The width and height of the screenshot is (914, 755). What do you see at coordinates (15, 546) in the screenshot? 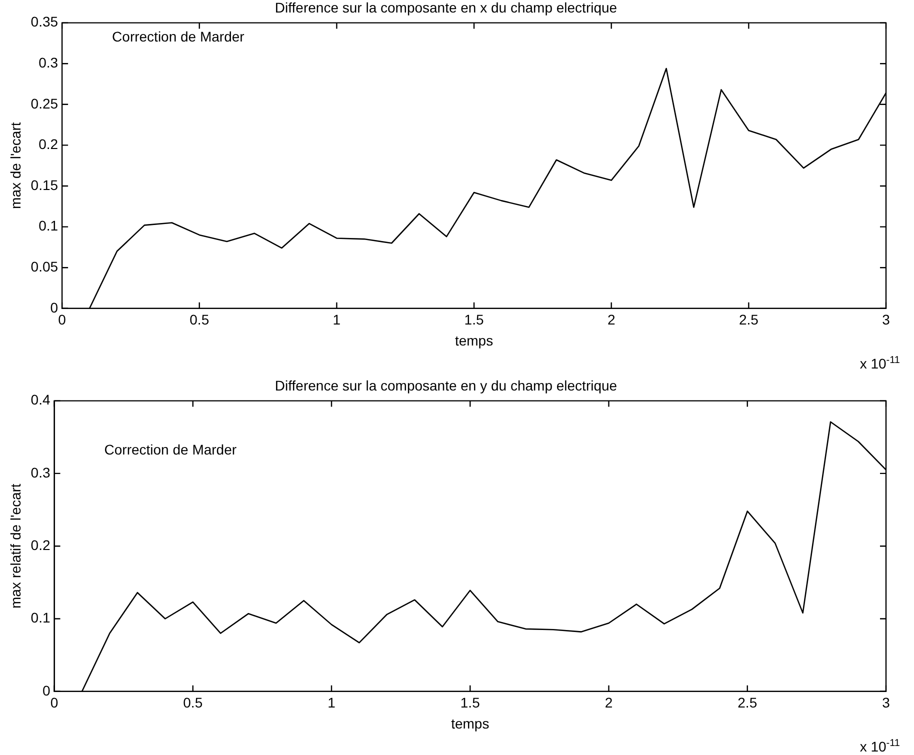
I see `y-axis-title: max relatif de l'ecart` at bounding box center [15, 546].